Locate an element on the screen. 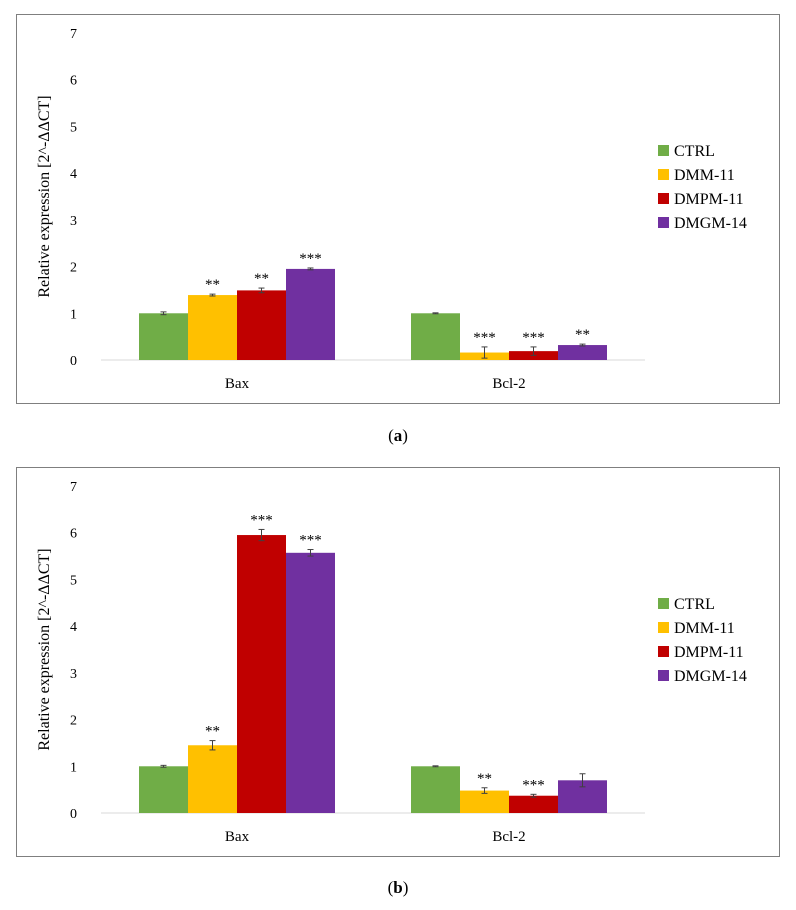  chart-a-legend-label: DMM-11 is located at coordinates (704, 175).